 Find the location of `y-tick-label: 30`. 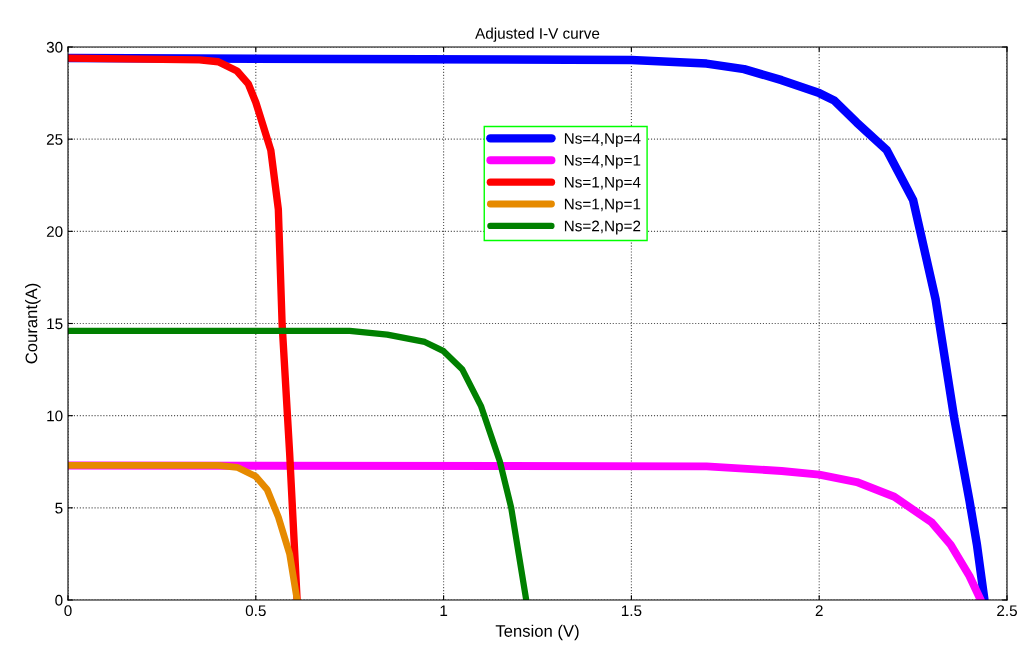

y-tick-label: 30 is located at coordinates (54, 47).